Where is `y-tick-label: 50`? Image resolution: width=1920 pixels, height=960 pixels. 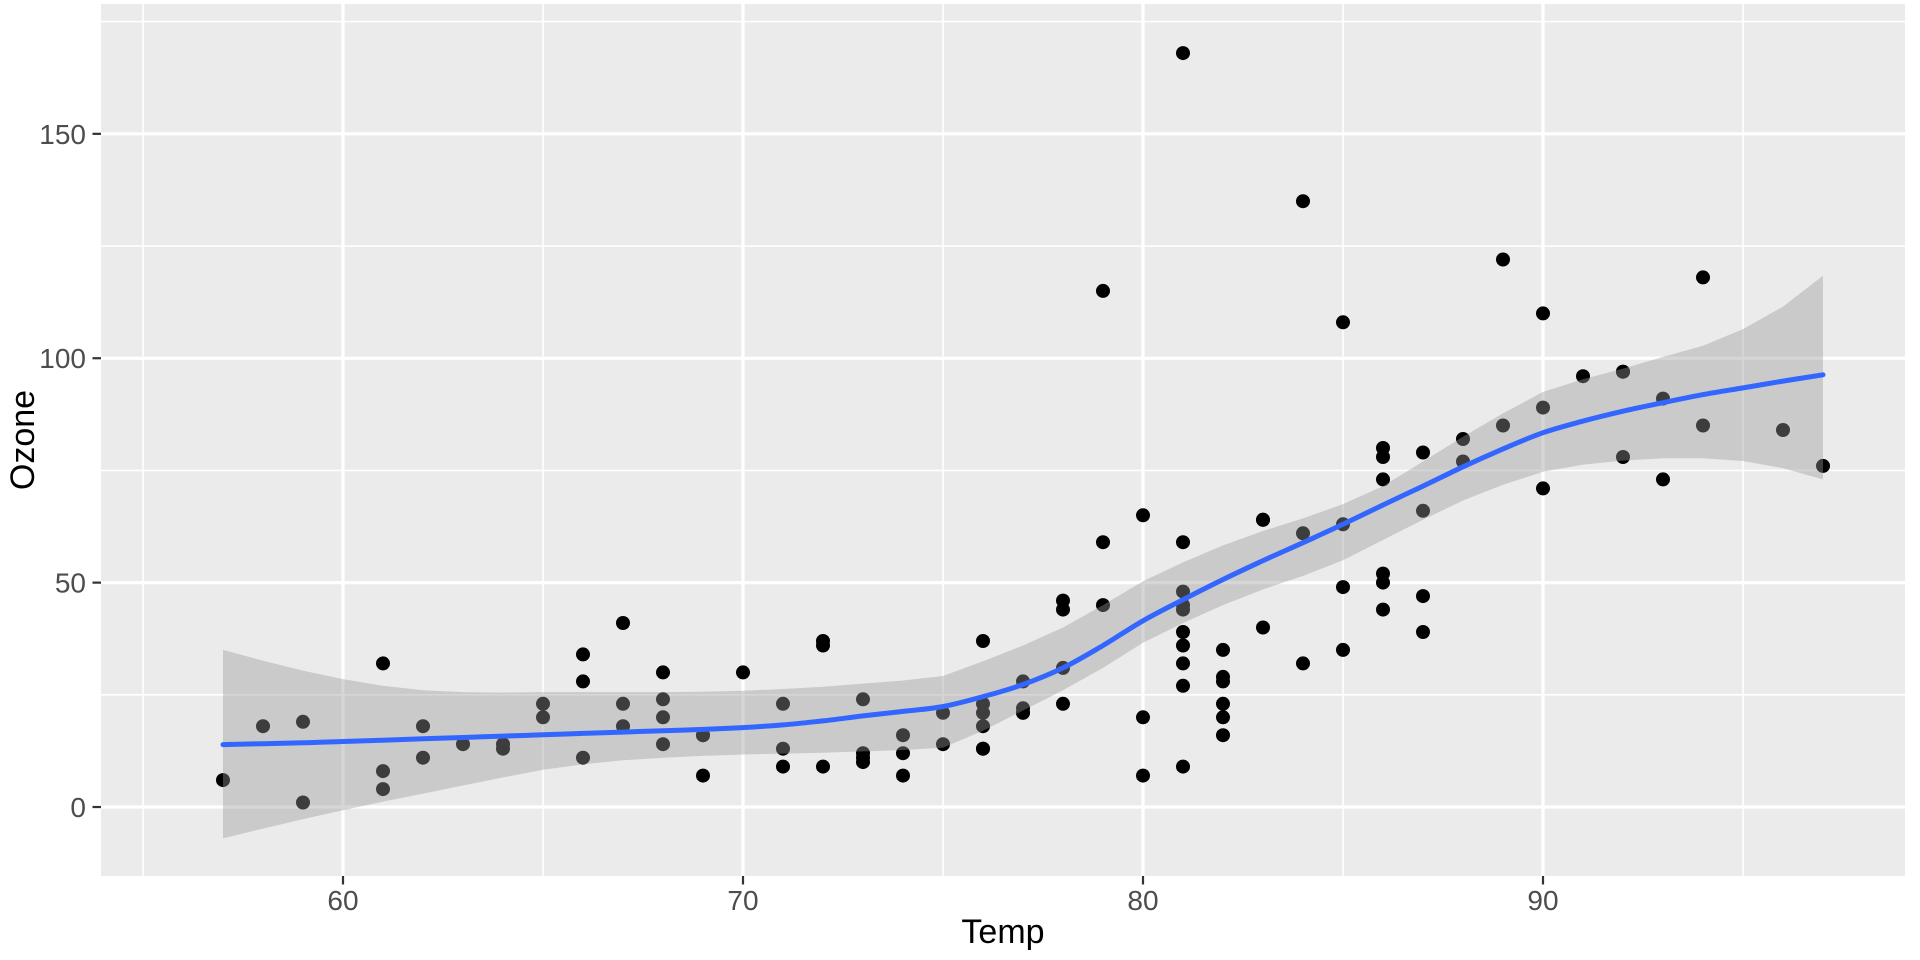 y-tick-label: 50 is located at coordinates (70, 583).